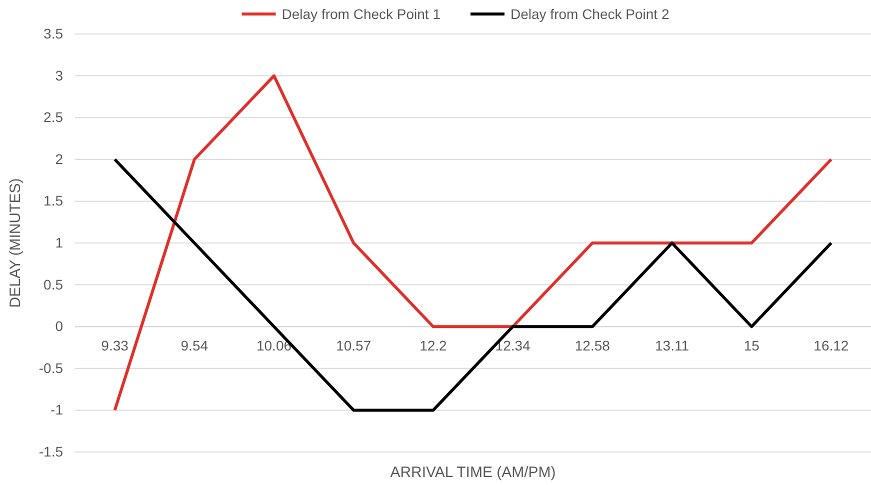 This screenshot has height=485, width=871. What do you see at coordinates (592, 346) in the screenshot?
I see `x-tick-label: 12.58` at bounding box center [592, 346].